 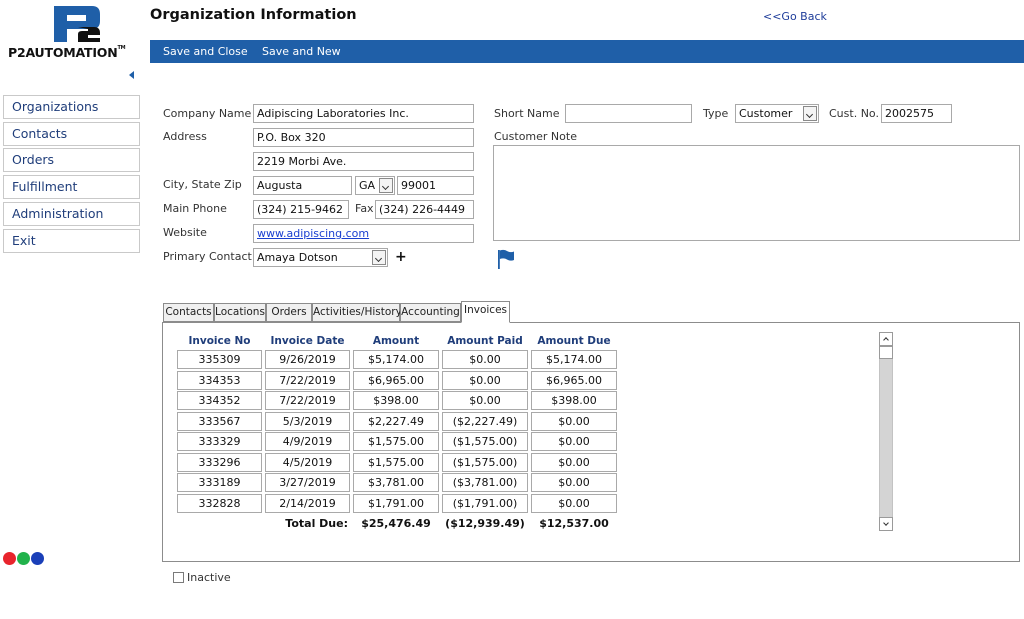 I want to click on fax-label: Fax, so click(x=364, y=208).